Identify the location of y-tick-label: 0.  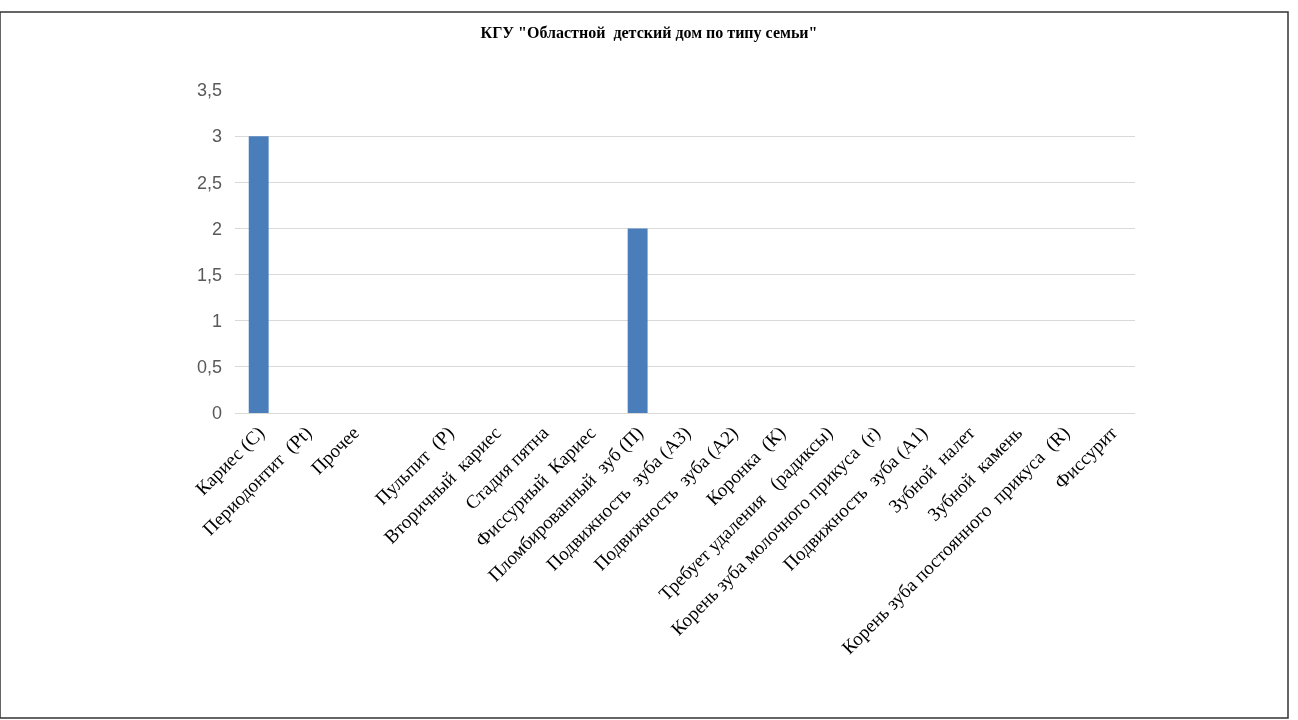
(216, 413).